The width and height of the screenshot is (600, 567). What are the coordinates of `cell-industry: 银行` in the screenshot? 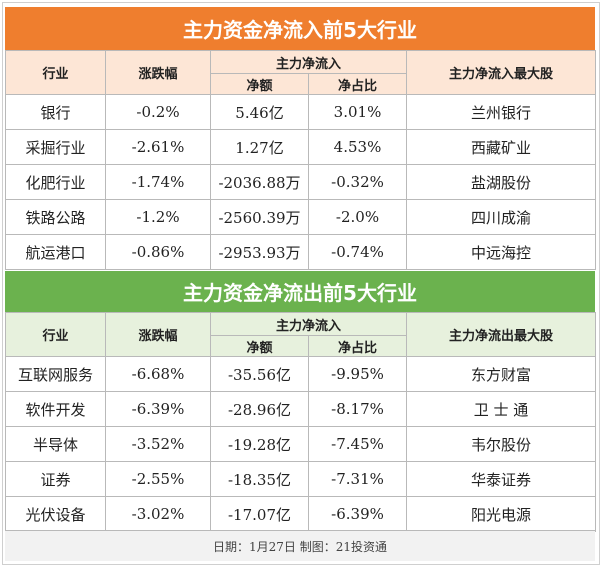 It's located at (55, 112).